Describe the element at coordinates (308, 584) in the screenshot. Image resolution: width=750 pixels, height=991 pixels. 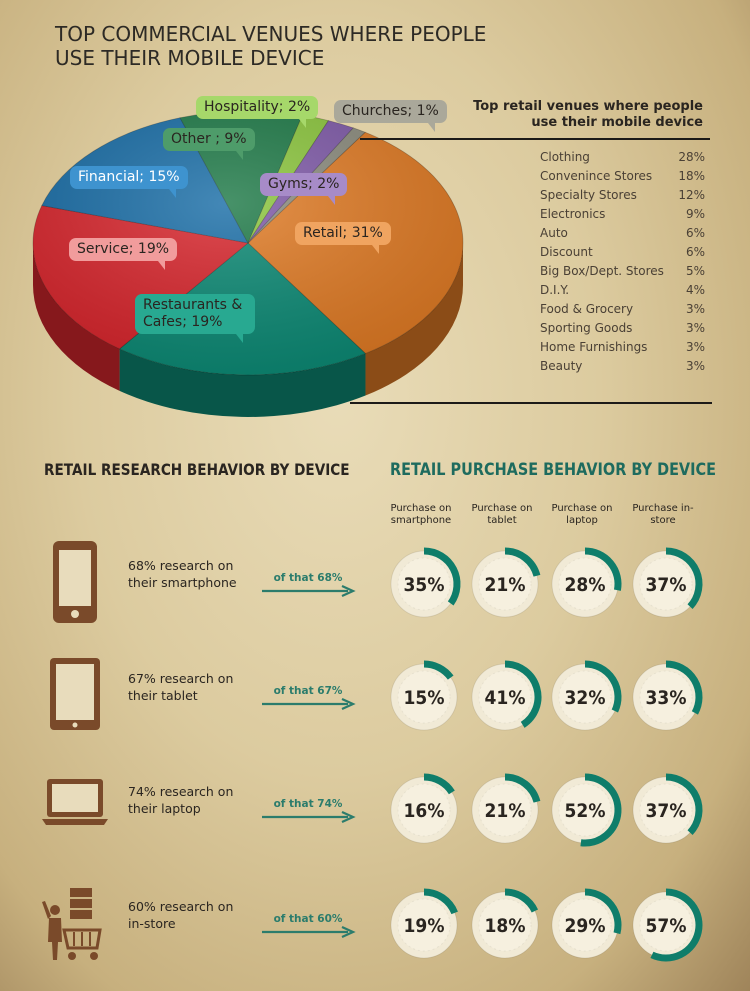
I see `of-that-arrow: of that 68%` at that location.